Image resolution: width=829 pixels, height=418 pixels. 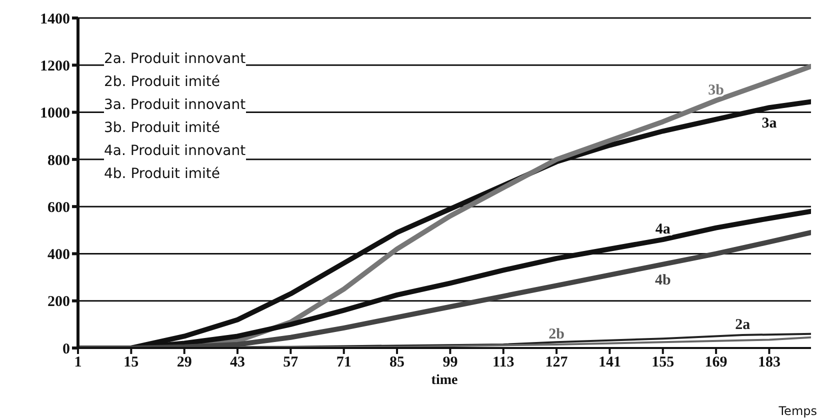 What do you see at coordinates (716, 90) in the screenshot?
I see `series-label: 3b` at bounding box center [716, 90].